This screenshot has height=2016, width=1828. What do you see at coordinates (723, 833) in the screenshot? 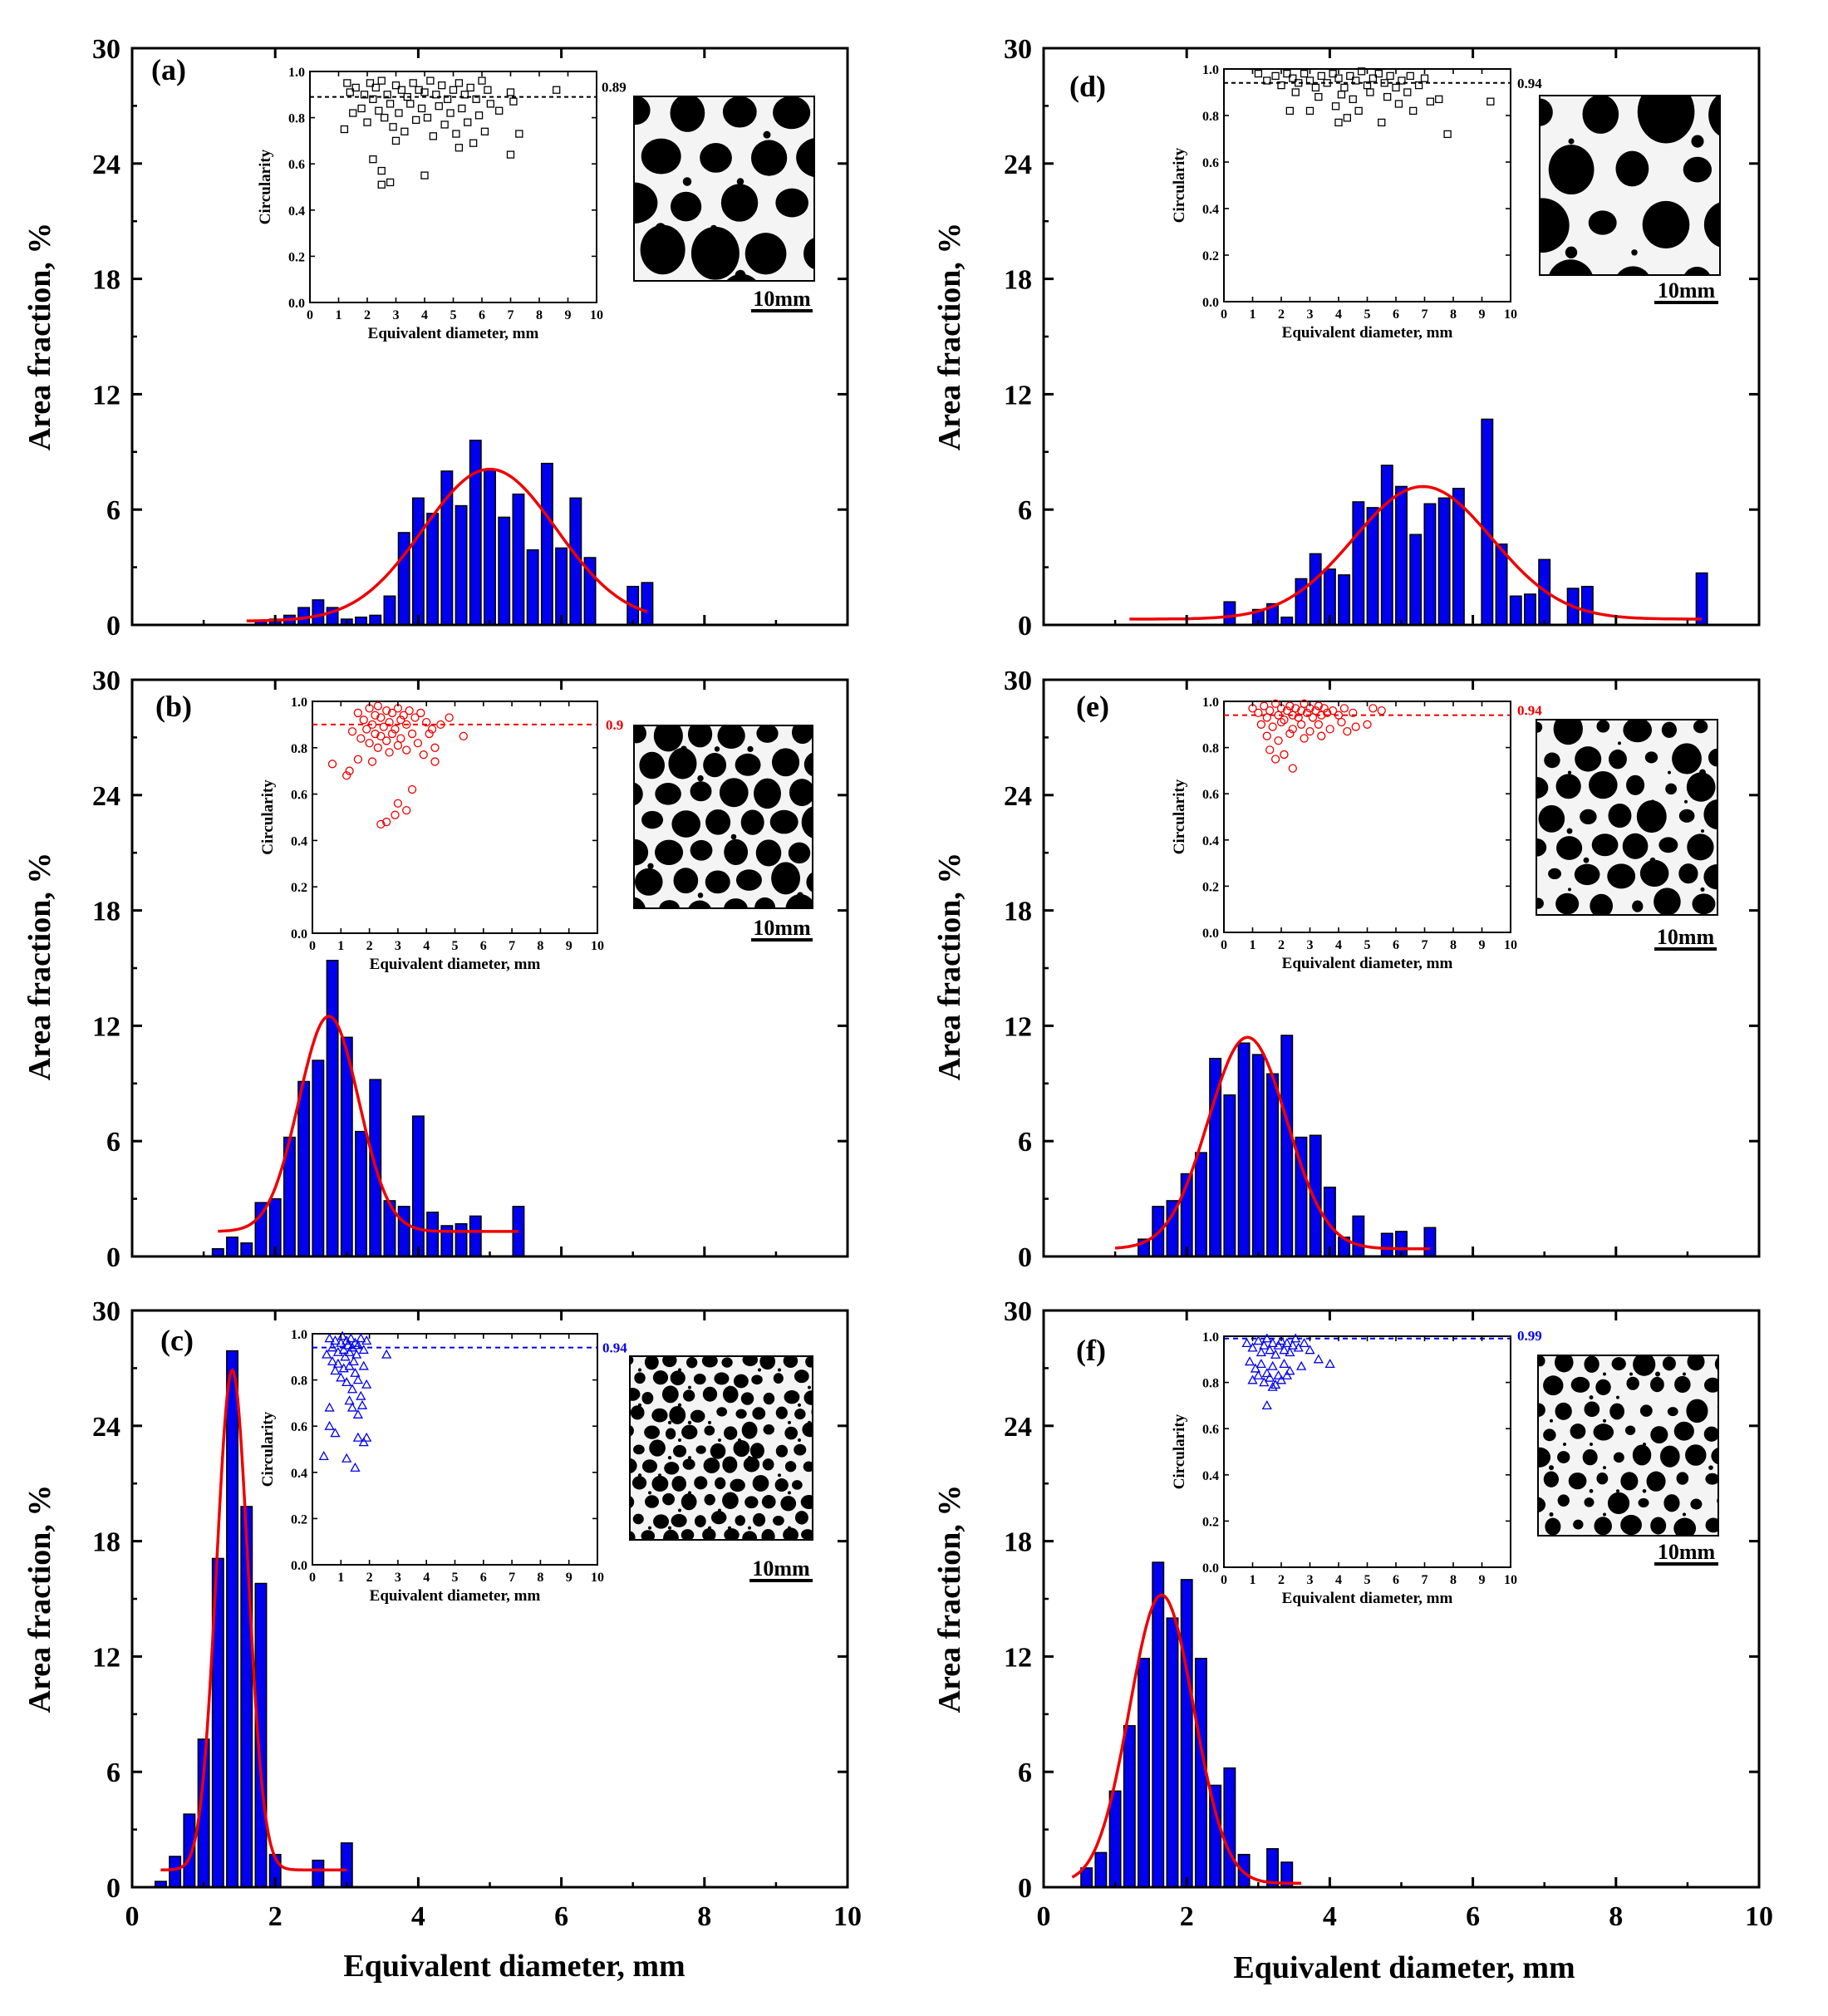
I see `foam-micrograph-b: 10mm` at bounding box center [723, 833].